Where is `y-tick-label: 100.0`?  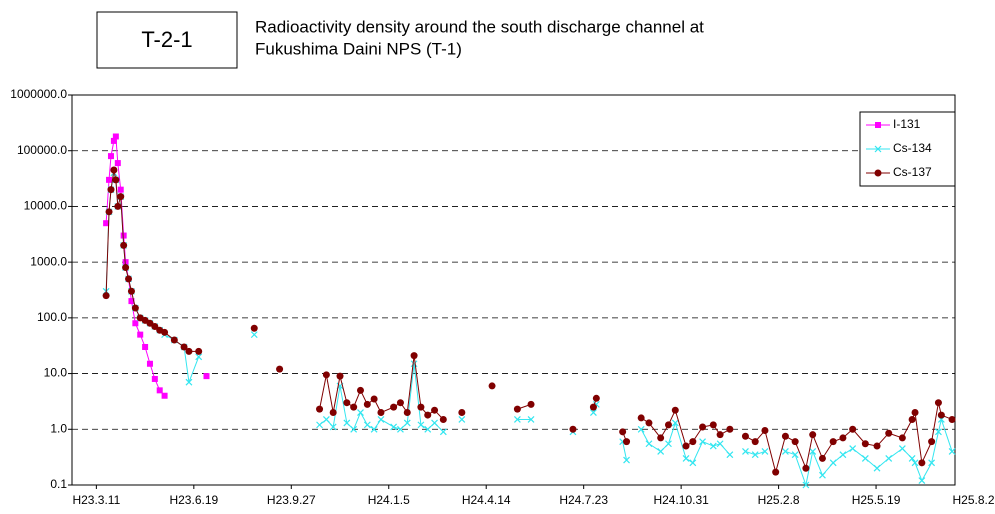
y-tick-label: 100.0 is located at coordinates (52, 317).